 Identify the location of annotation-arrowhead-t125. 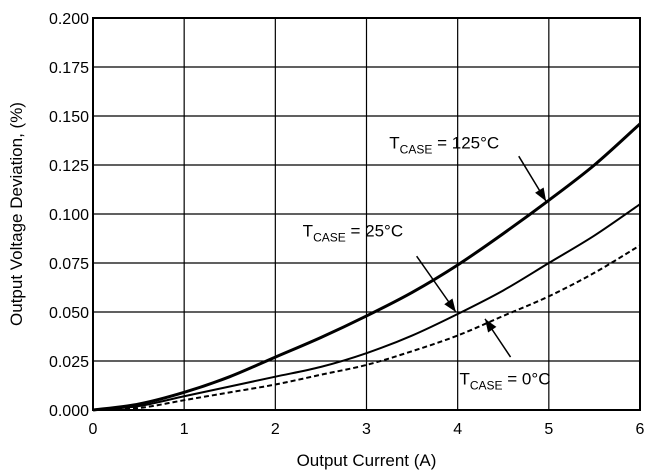
(541, 194).